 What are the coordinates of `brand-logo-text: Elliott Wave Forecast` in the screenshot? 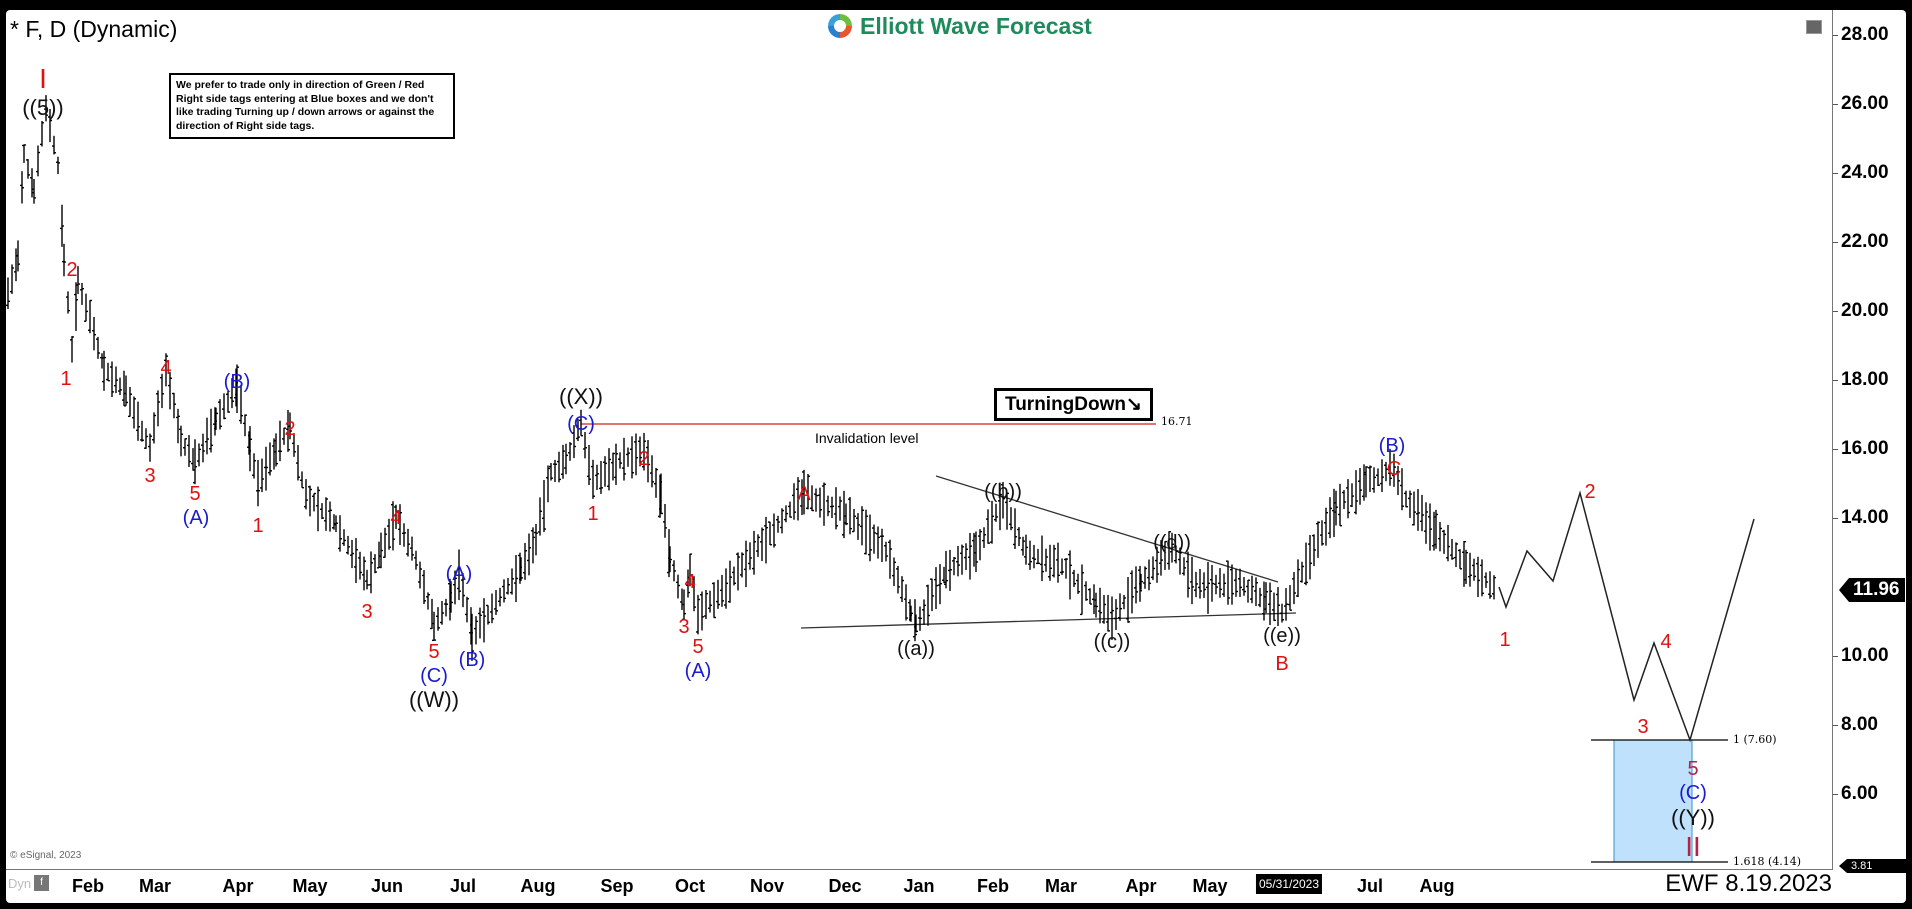 It's located at (976, 25).